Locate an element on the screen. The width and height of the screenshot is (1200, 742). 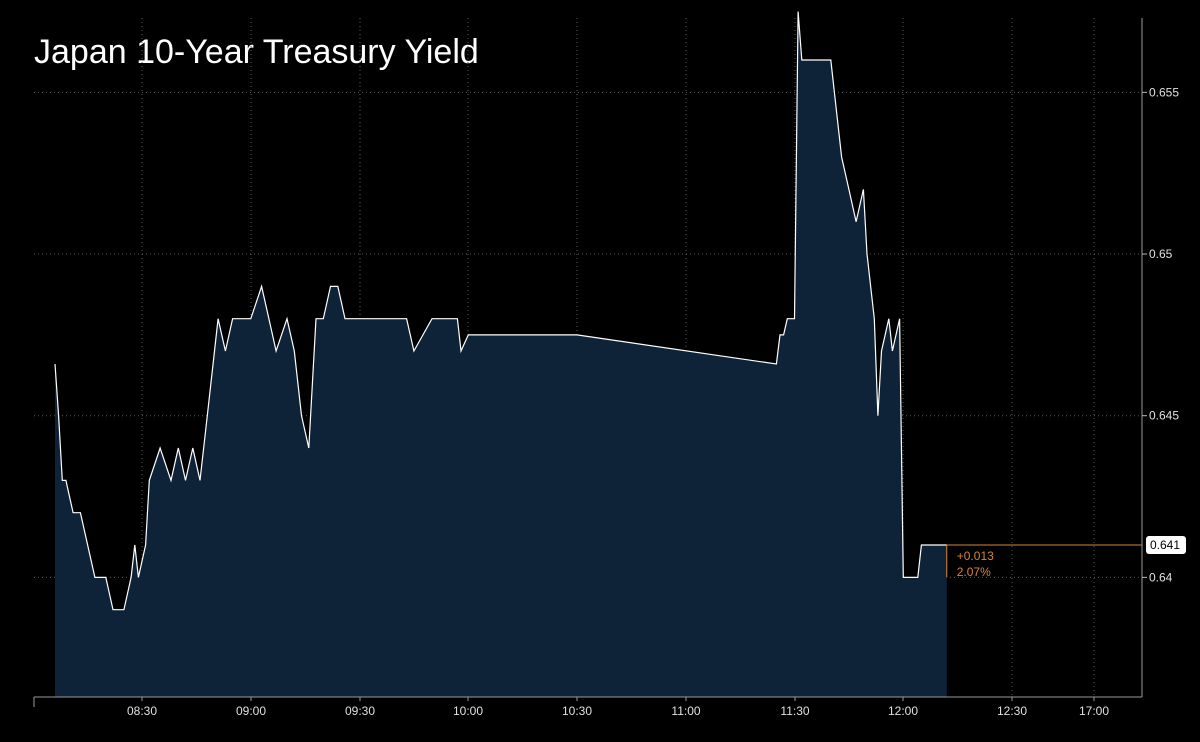
x-tick-label: 10:30 is located at coordinates (577, 711).